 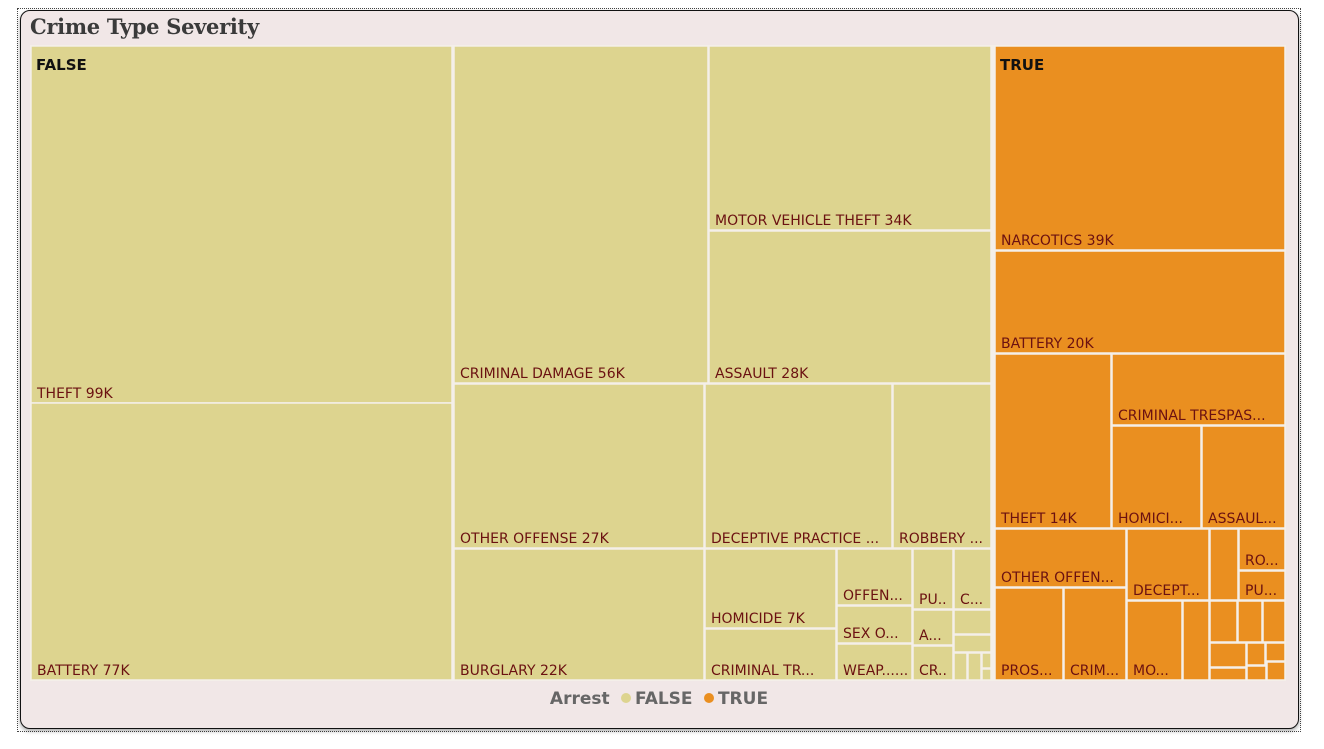 I want to click on treemap-cell-false-robbery, so click(x=942, y=466).